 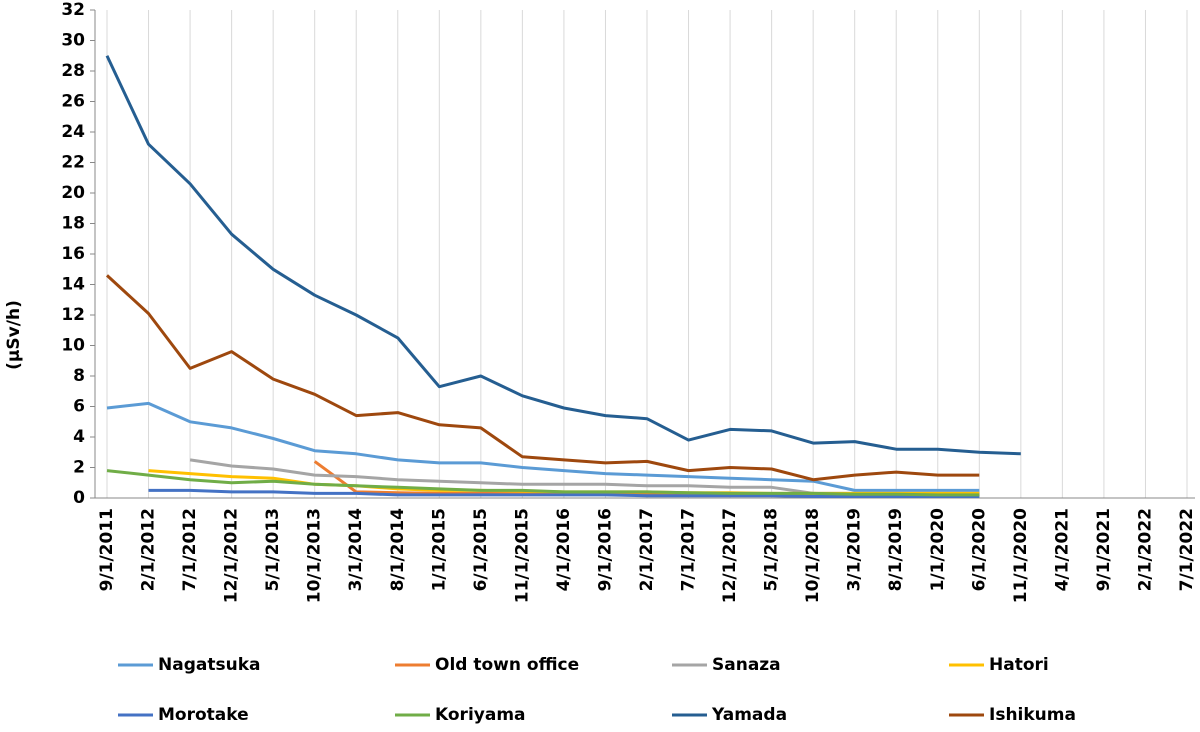 What do you see at coordinates (689, 549) in the screenshot?
I see `x-tick-label: 7/1/2017` at bounding box center [689, 549].